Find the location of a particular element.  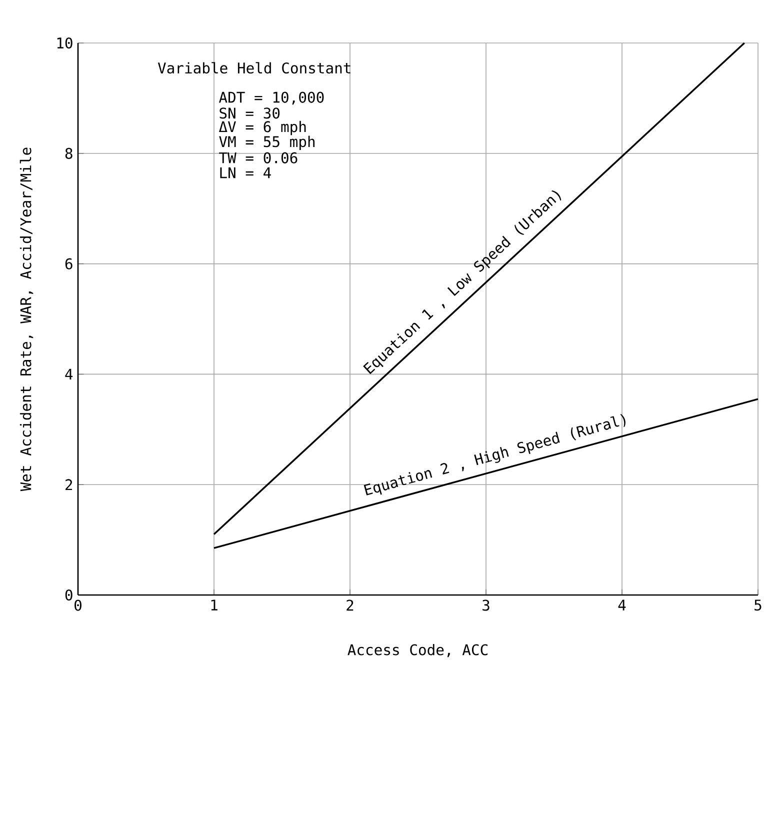

y-tick-label: 2 is located at coordinates (69, 484).